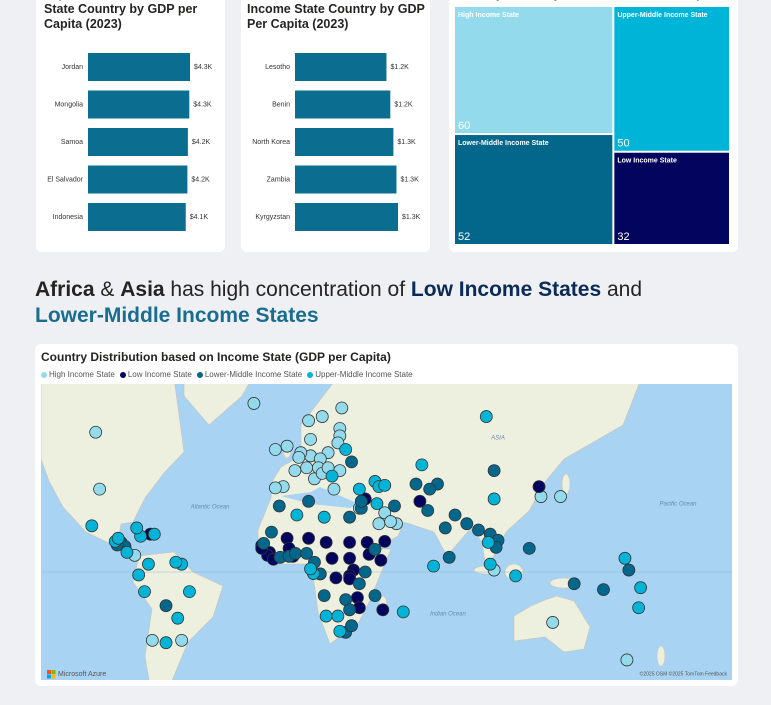  I want to click on category-label: Jordan, so click(73, 67).